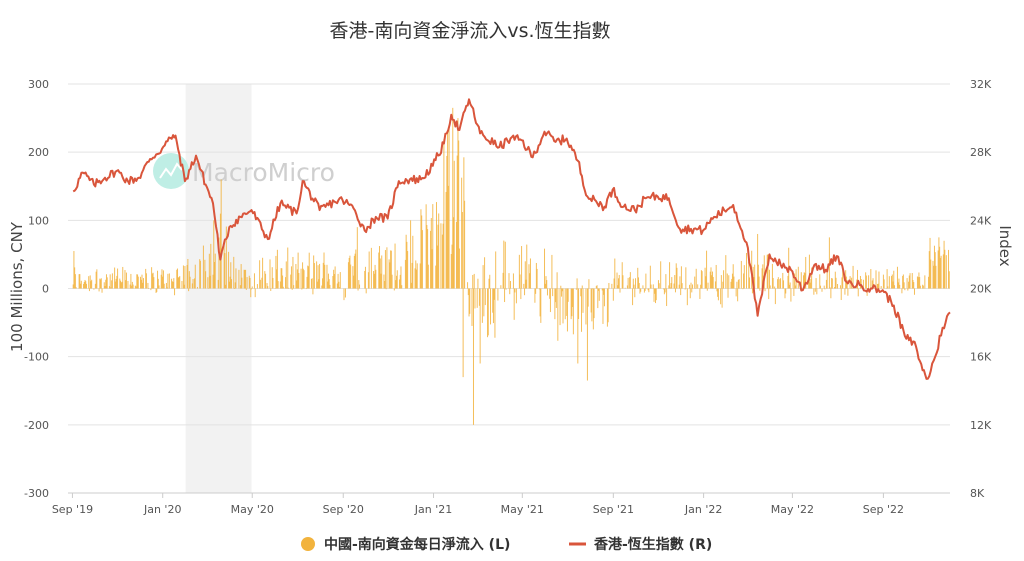  What do you see at coordinates (38, 152) in the screenshot?
I see `left-tick-label: 200` at bounding box center [38, 152].